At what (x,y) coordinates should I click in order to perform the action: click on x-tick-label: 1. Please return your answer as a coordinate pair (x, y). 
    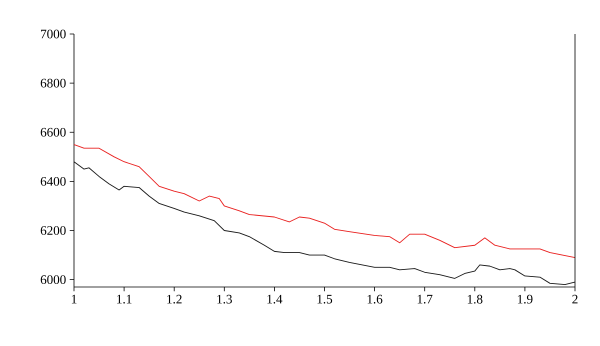
    Looking at the image, I should click on (74, 299).